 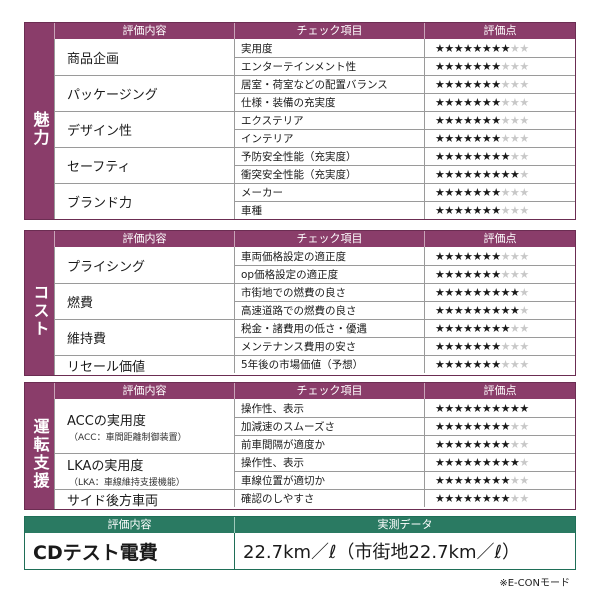 I want to click on category-cell: サイド後方車両, so click(x=144, y=499).